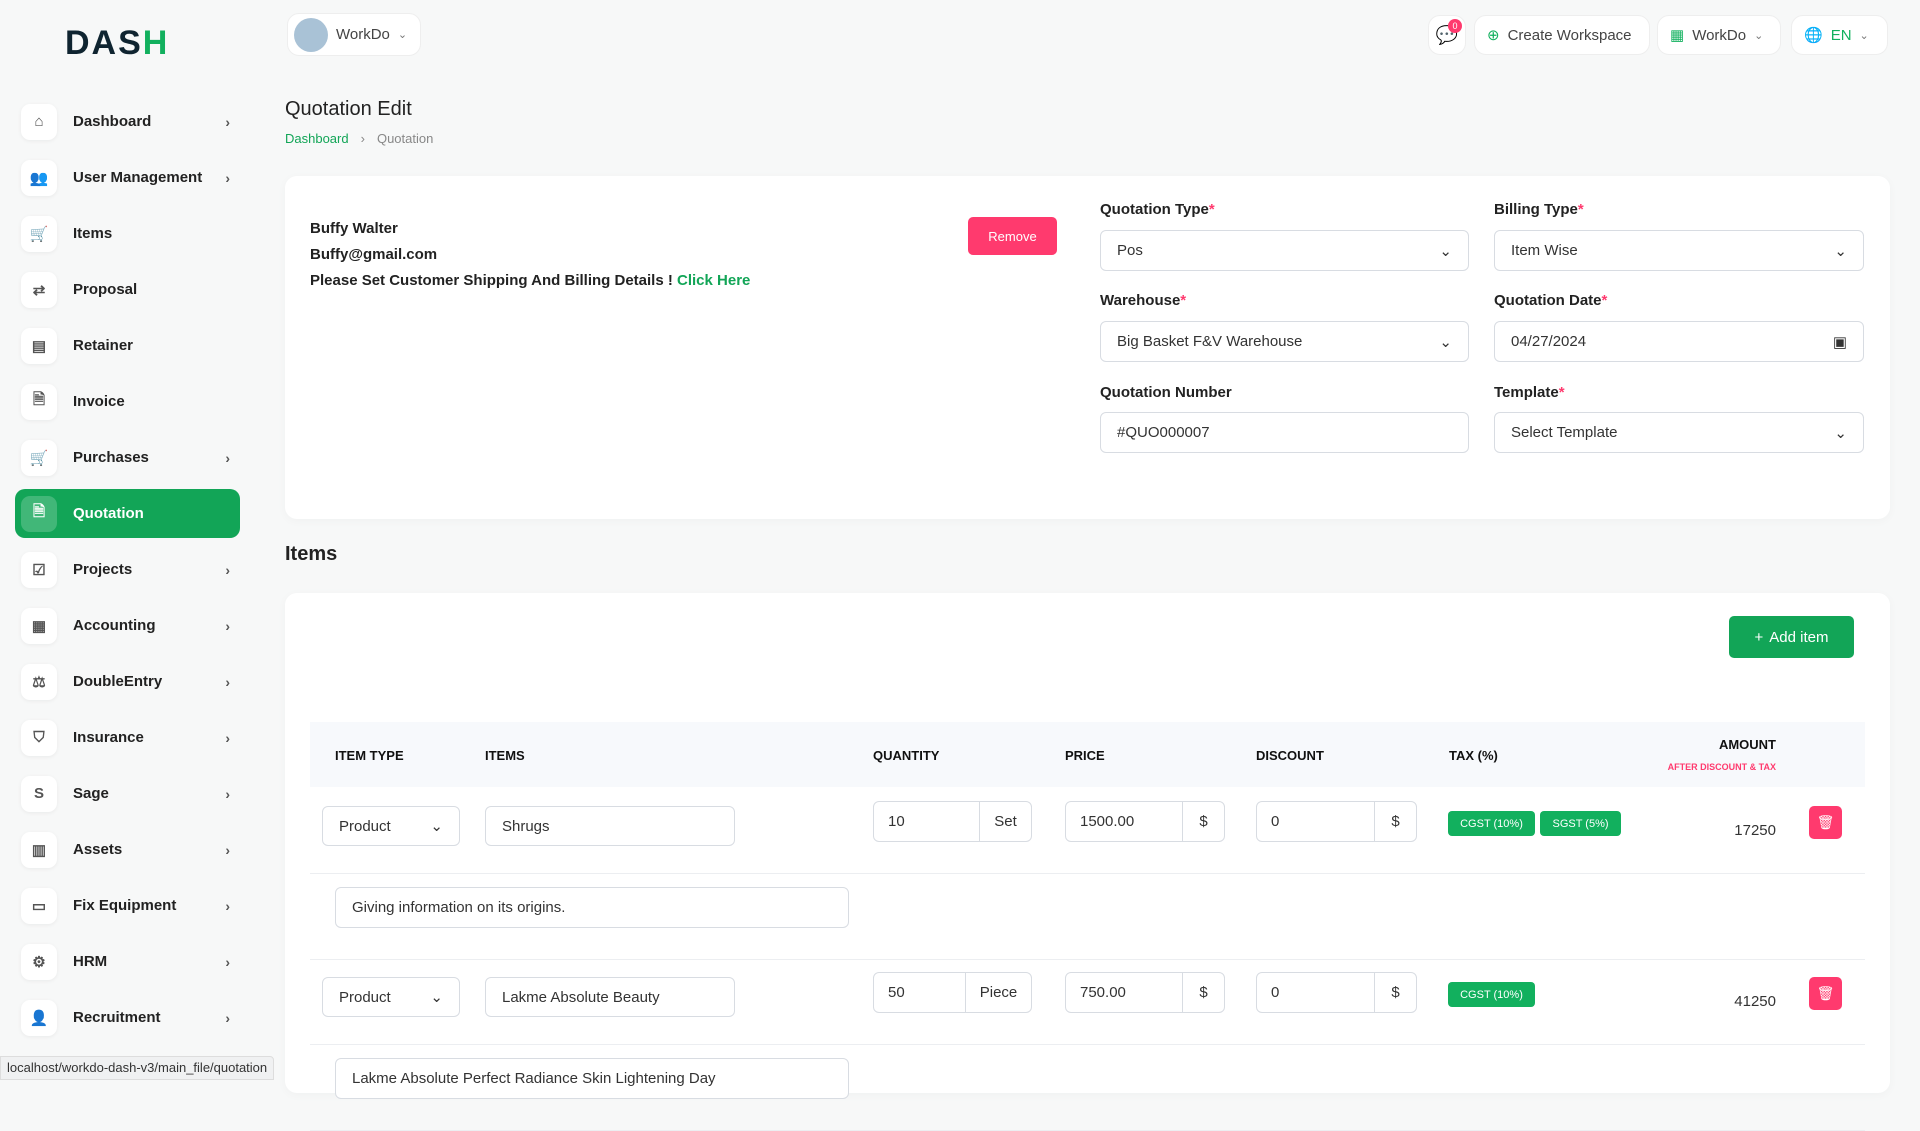  What do you see at coordinates (127, 233) in the screenshot?
I see `sidebar-item-items: 🛒 Items` at bounding box center [127, 233].